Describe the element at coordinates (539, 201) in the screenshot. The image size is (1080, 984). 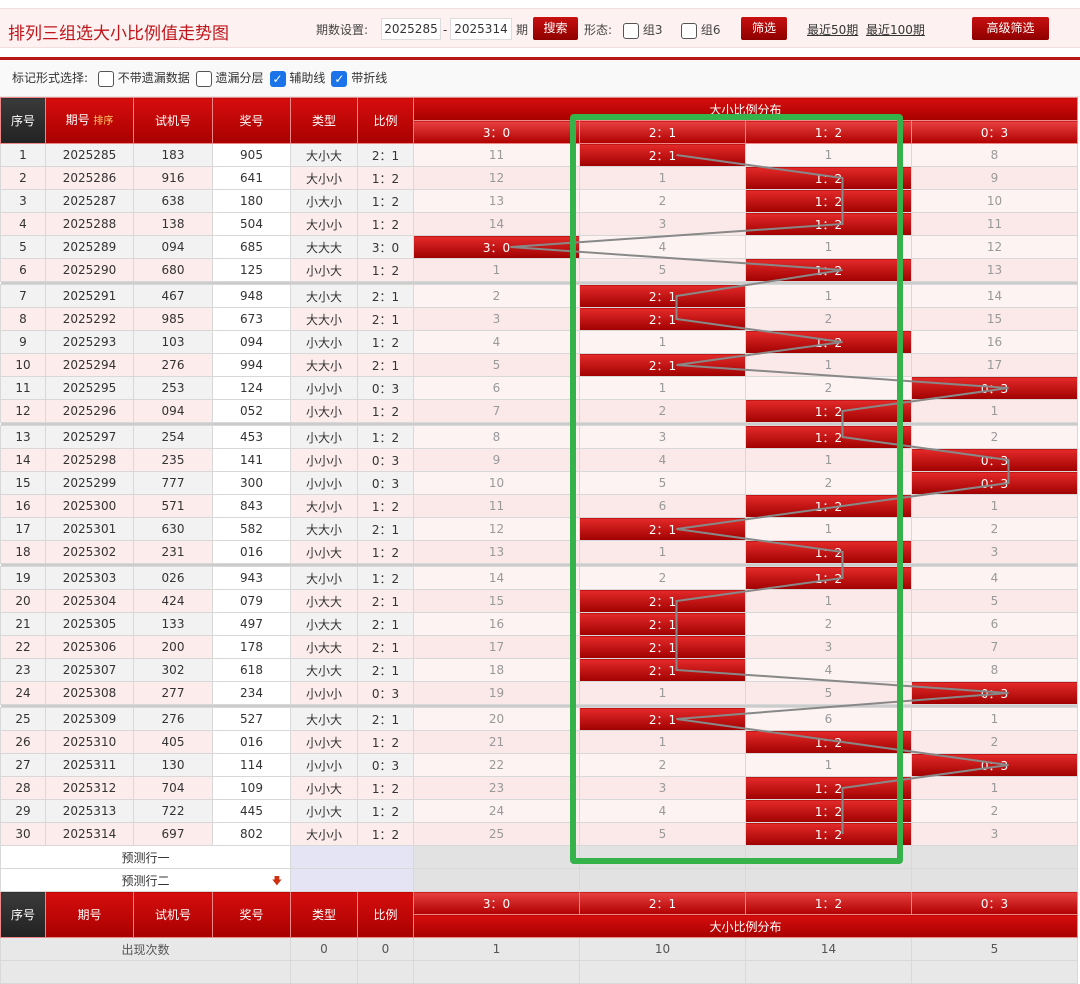
I see `table-row: 3 2025287 638 180 小大小 1：2 13 2 1：2 10` at that location.